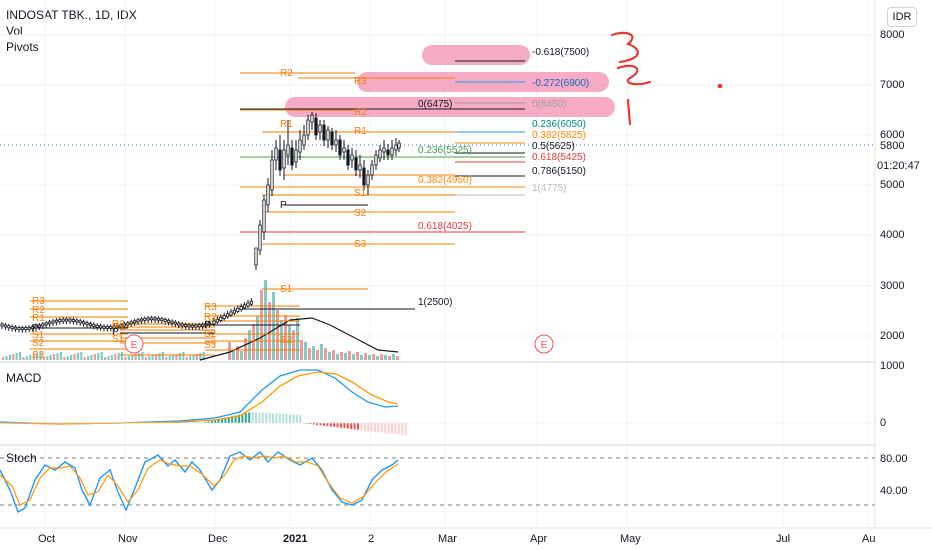 This screenshot has width=932, height=550. I want to click on time-tick: Jul, so click(783, 539).